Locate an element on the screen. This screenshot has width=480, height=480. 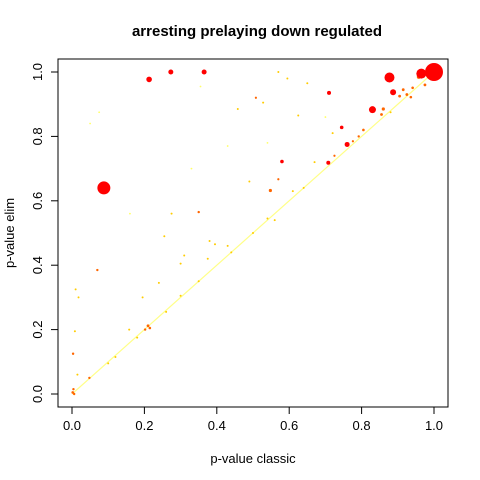
chart-title: arresting prelaying down regulated is located at coordinates (257, 31).